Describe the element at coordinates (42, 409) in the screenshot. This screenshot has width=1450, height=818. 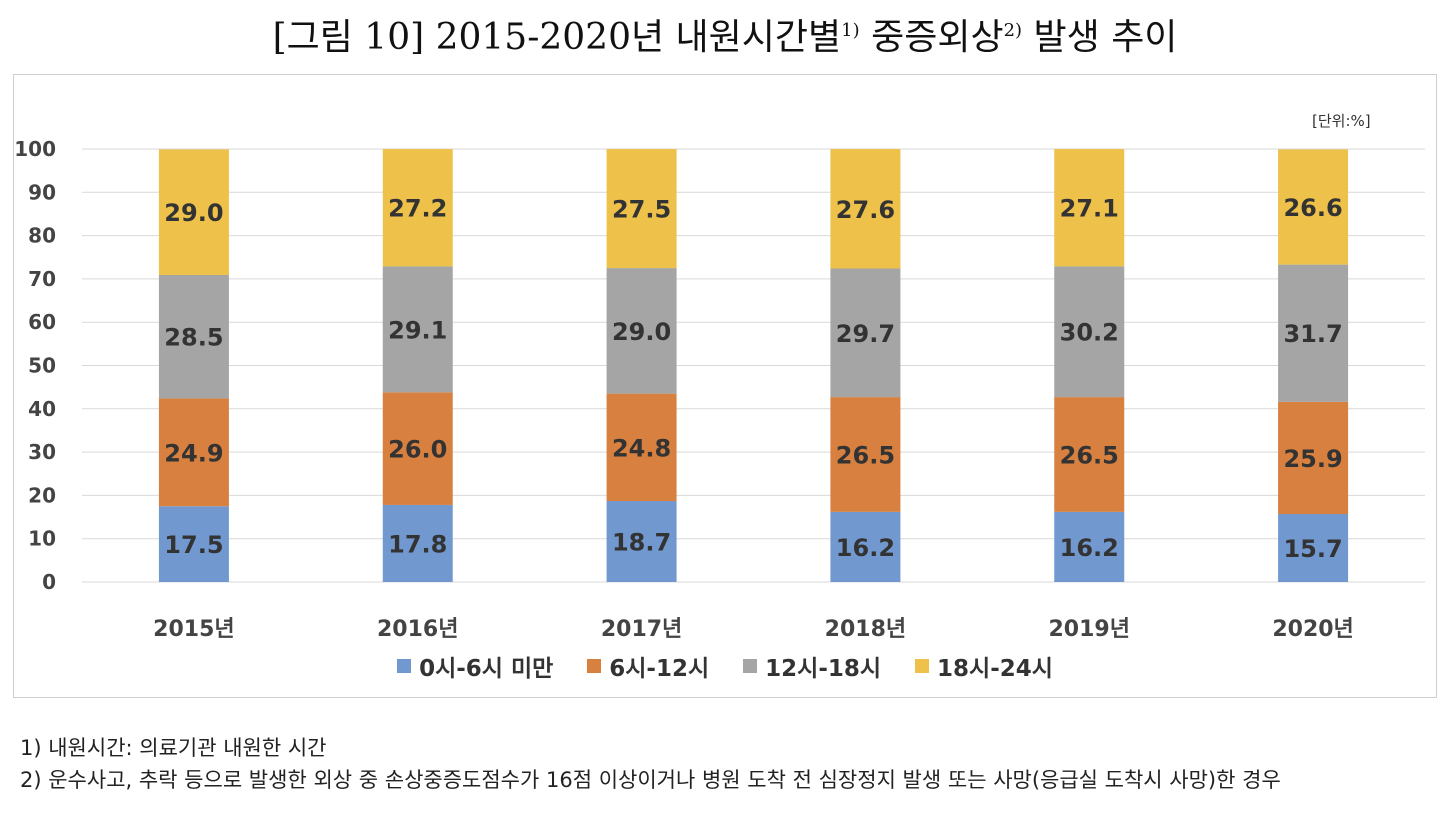
I see `y-tick-label-4: 40` at that location.